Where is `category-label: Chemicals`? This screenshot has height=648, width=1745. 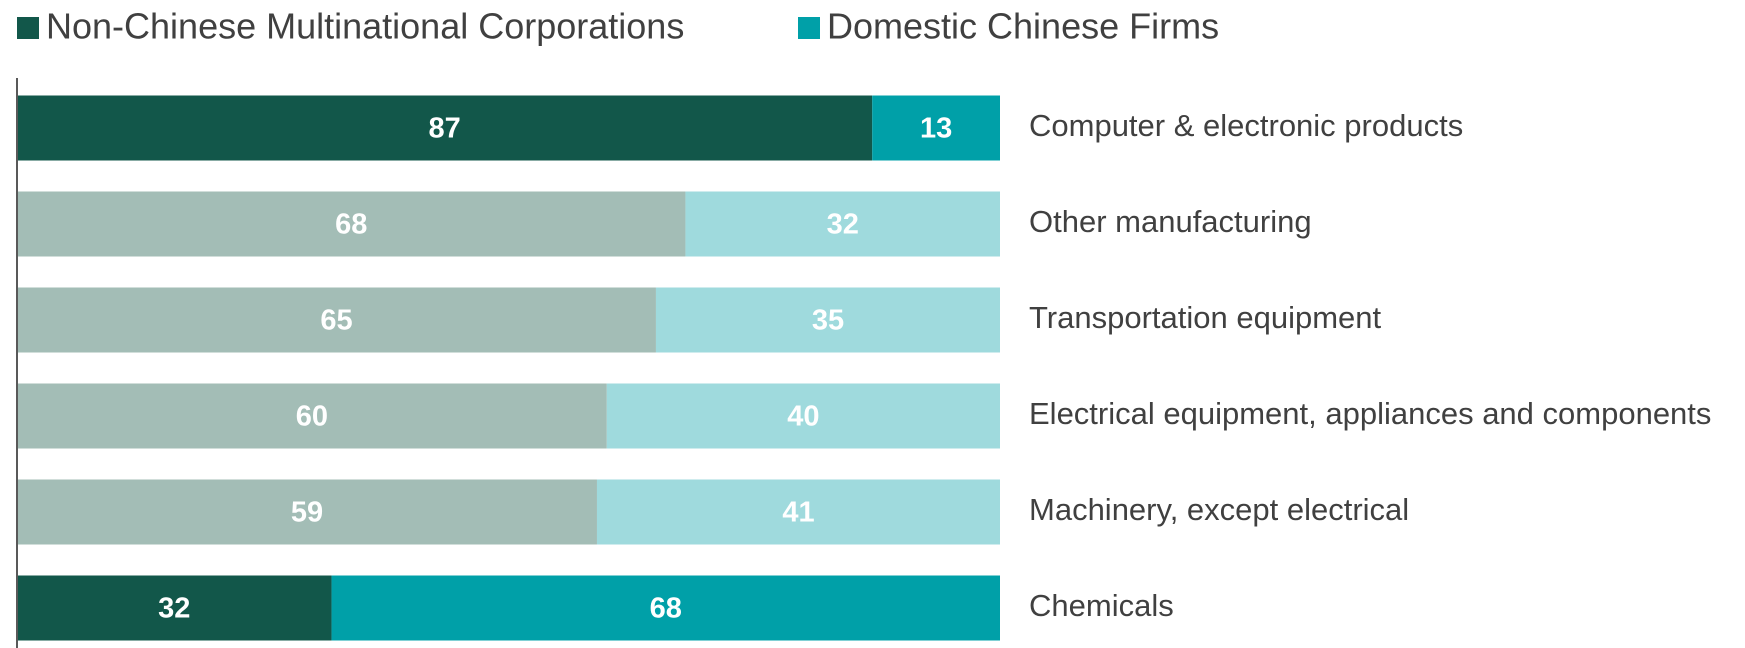
category-label: Chemicals is located at coordinates (1101, 605).